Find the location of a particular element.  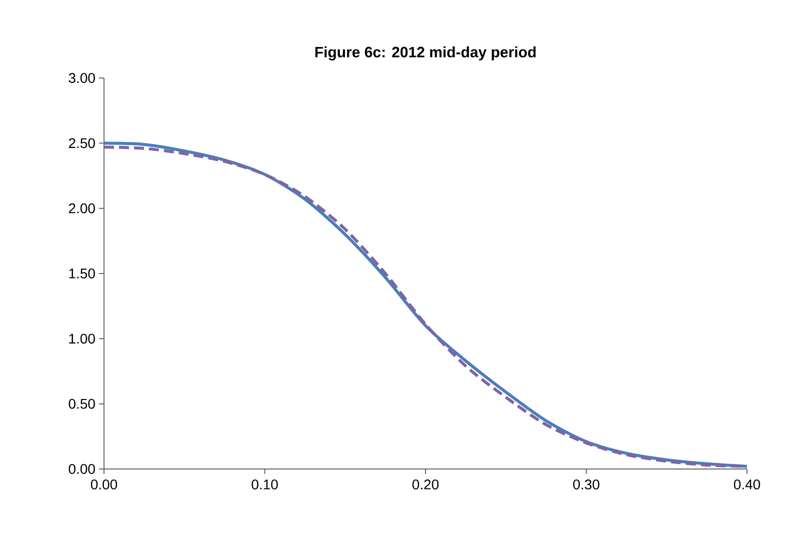

y-tick-label: 2.00 is located at coordinates (81, 208).